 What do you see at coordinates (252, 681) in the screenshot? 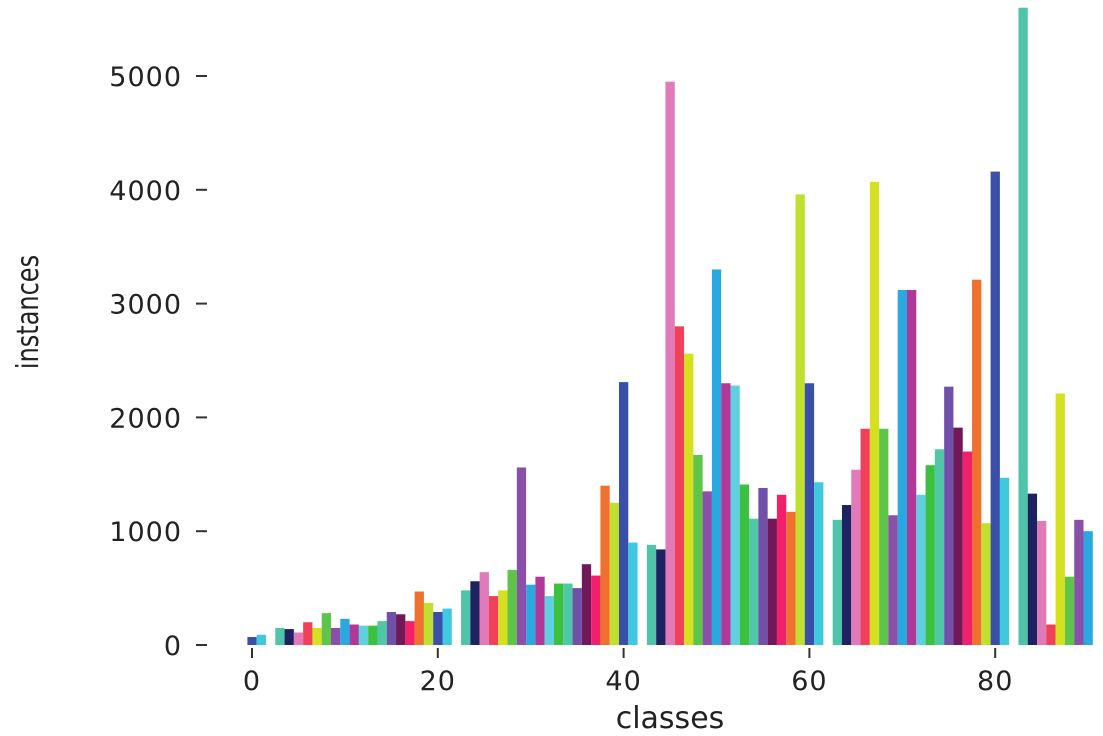
I see `x-tick-label: 0` at bounding box center [252, 681].